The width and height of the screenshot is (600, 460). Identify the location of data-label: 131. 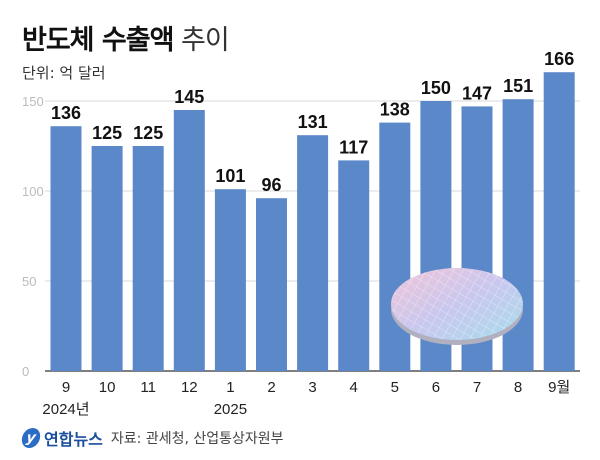
(313, 122).